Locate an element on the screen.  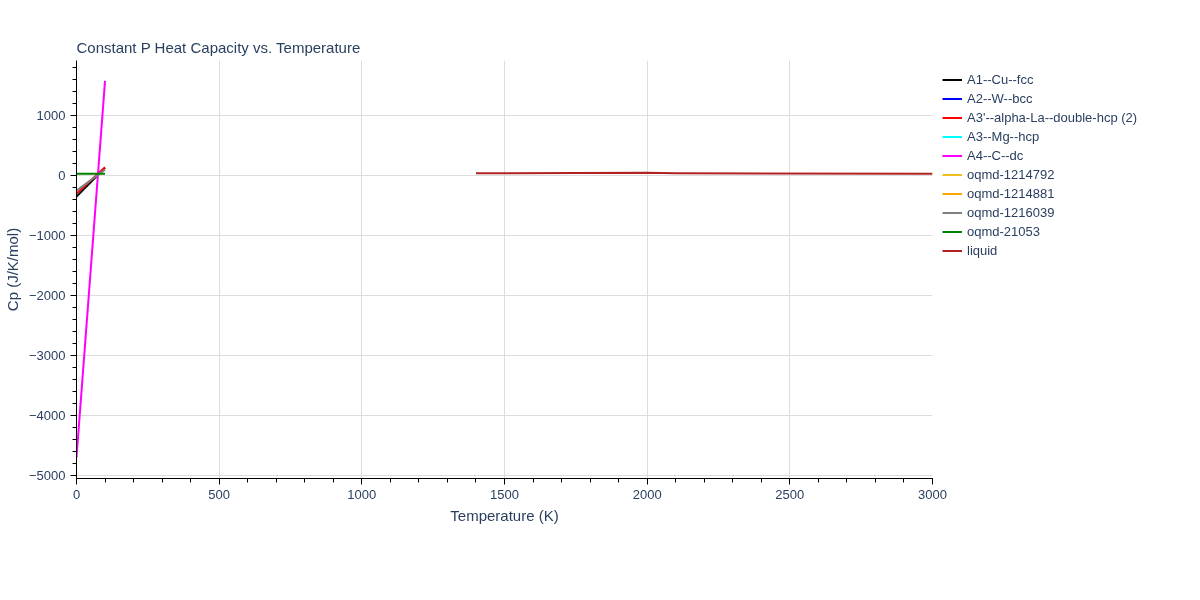
legend-label: A3--Mg--hcp is located at coordinates (1003, 137).